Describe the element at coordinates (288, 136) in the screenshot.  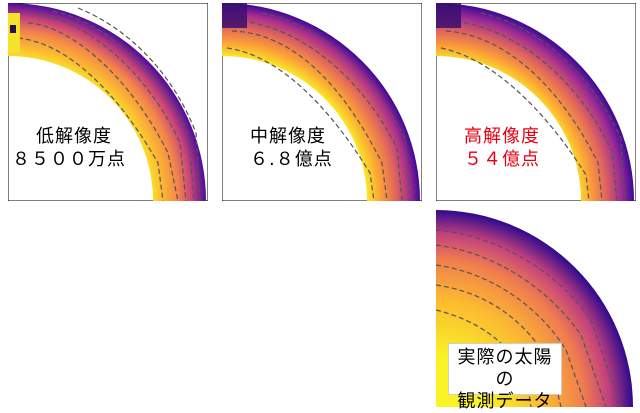
I see `panel-medium-title: 中解像度` at that location.